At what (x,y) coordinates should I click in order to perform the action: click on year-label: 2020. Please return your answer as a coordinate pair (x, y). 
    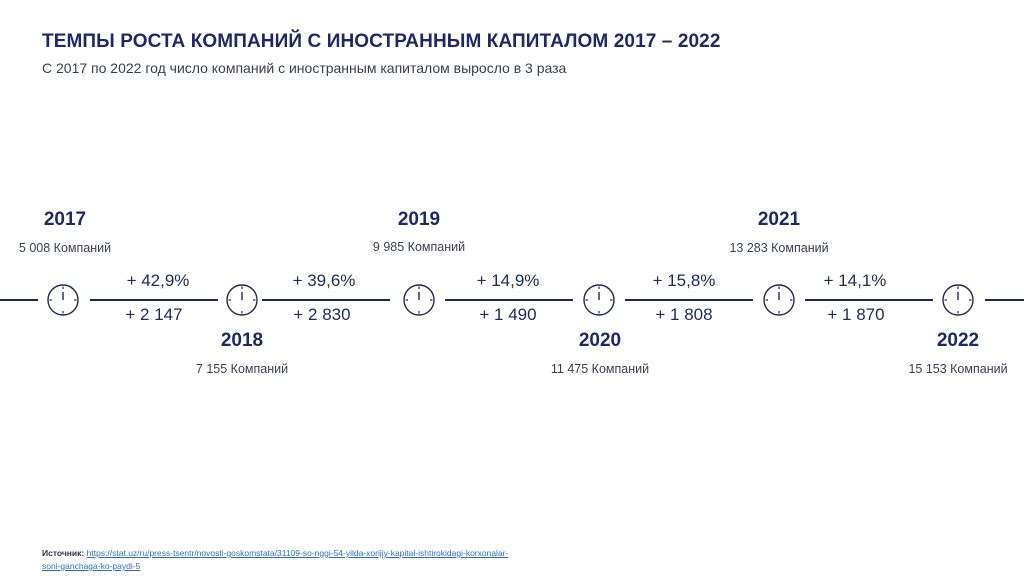
    Looking at the image, I should click on (600, 340).